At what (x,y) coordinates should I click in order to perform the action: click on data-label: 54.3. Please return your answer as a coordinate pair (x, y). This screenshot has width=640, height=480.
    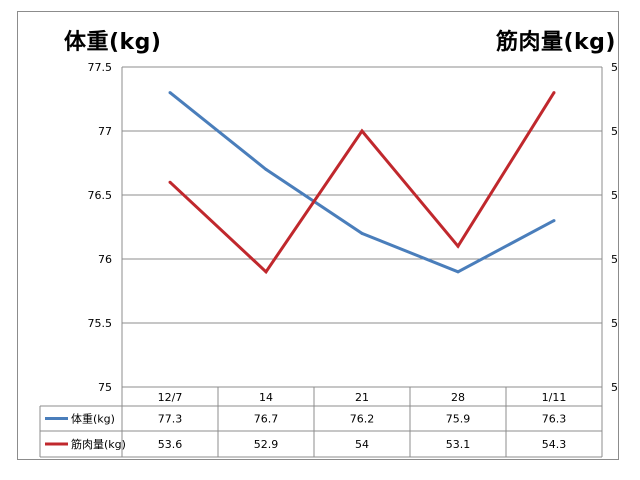
    Looking at the image, I should click on (554, 444).